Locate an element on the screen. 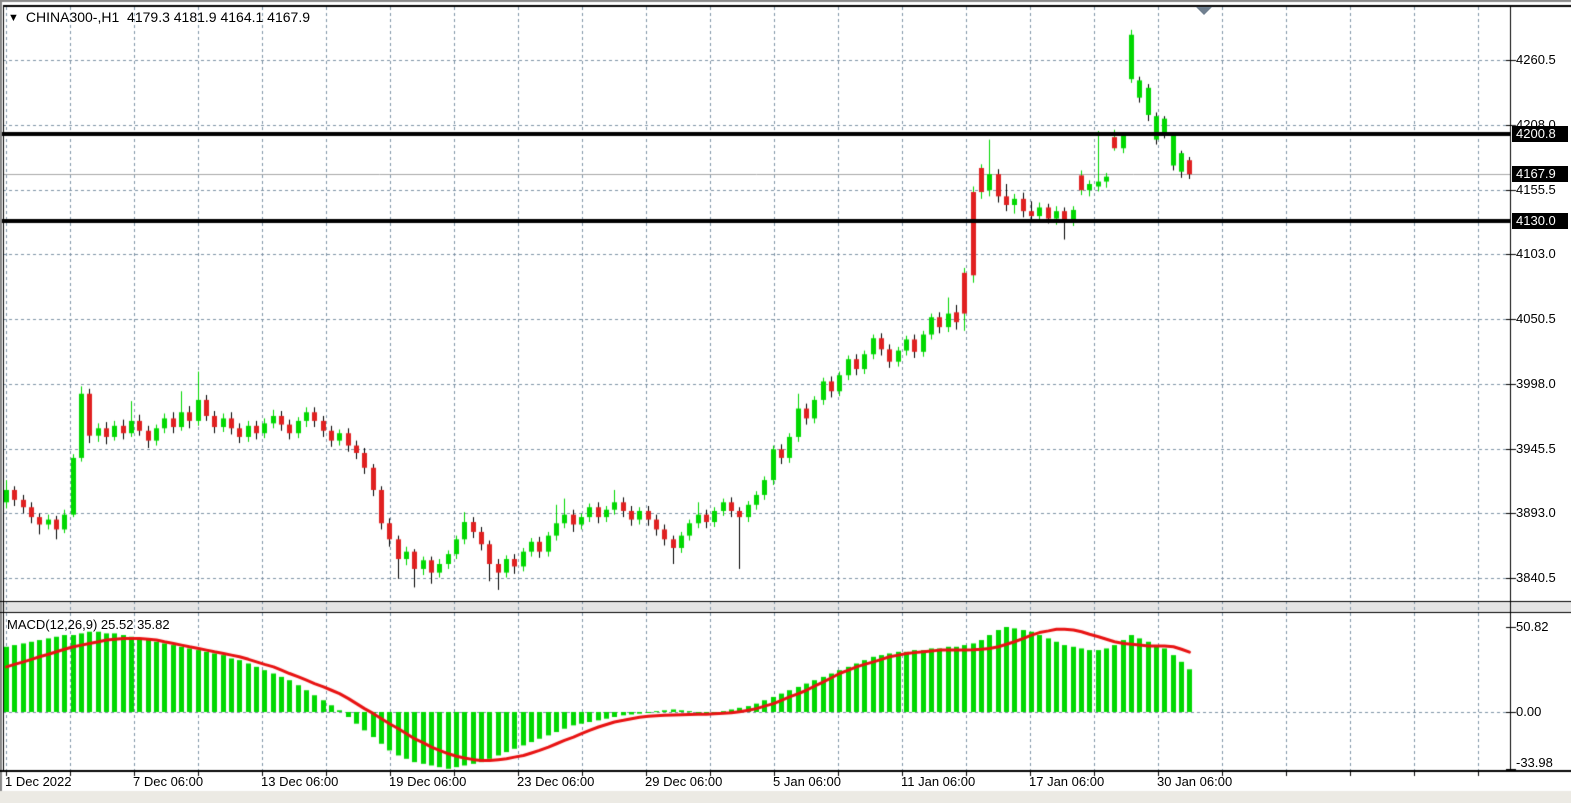 The height and width of the screenshot is (803, 1571). pane-splitter is located at coordinates (785, 606).